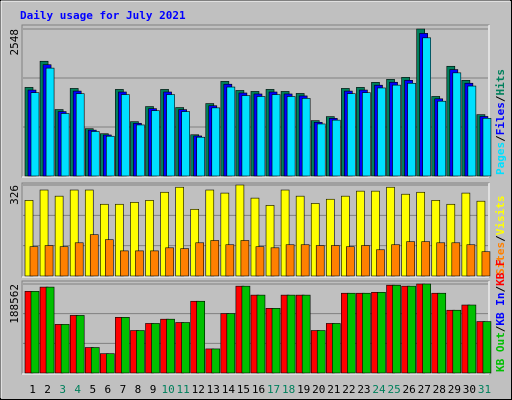  What do you see at coordinates (167, 389) in the screenshot?
I see `x-tick-label: 10` at bounding box center [167, 389].